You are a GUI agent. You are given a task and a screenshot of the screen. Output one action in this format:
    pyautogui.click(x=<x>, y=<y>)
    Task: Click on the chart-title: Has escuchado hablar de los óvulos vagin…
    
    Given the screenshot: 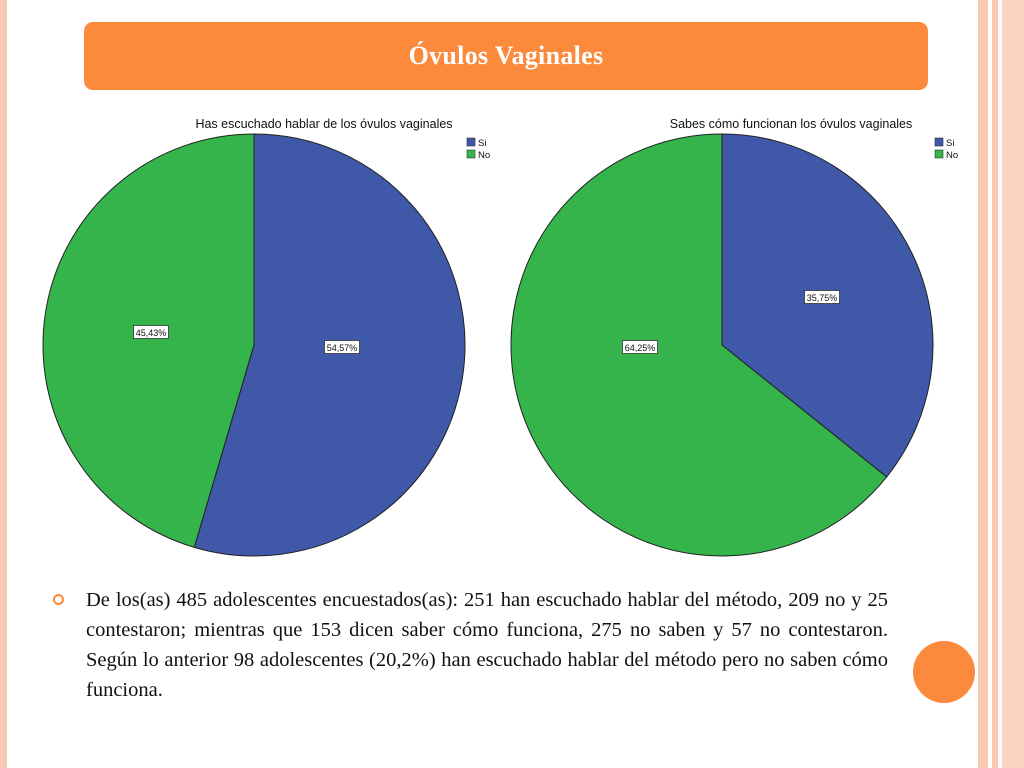 What is the action you would take?
    pyautogui.click(x=323, y=124)
    